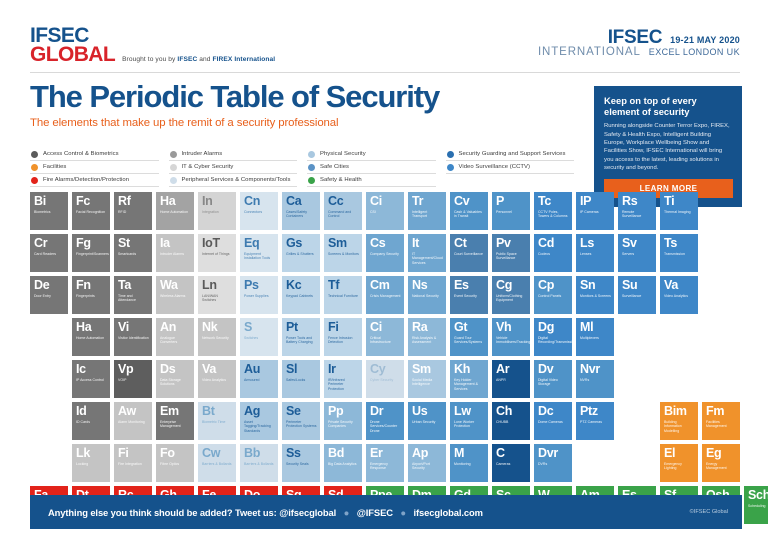 The image size is (768, 543). I want to click on element-cell-ca: Ca Cases/Safety Containers, so click(301, 211).